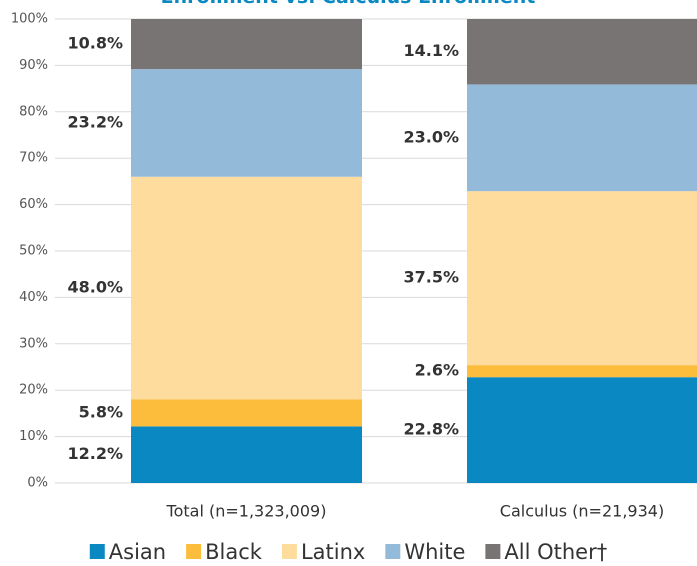  What do you see at coordinates (582, 511) in the screenshot?
I see `x-tick-label: Calculus (n=21,934)` at bounding box center [582, 511].